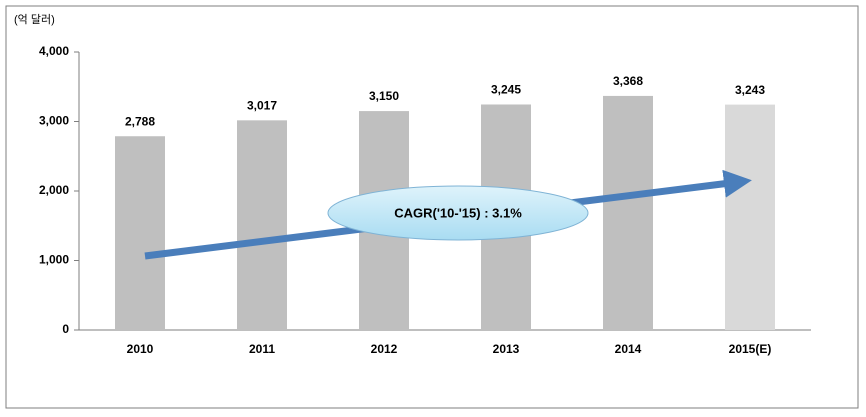 This screenshot has height=417, width=866. Describe the element at coordinates (65, 329) in the screenshot. I see `y-tick-label: 0` at that location.